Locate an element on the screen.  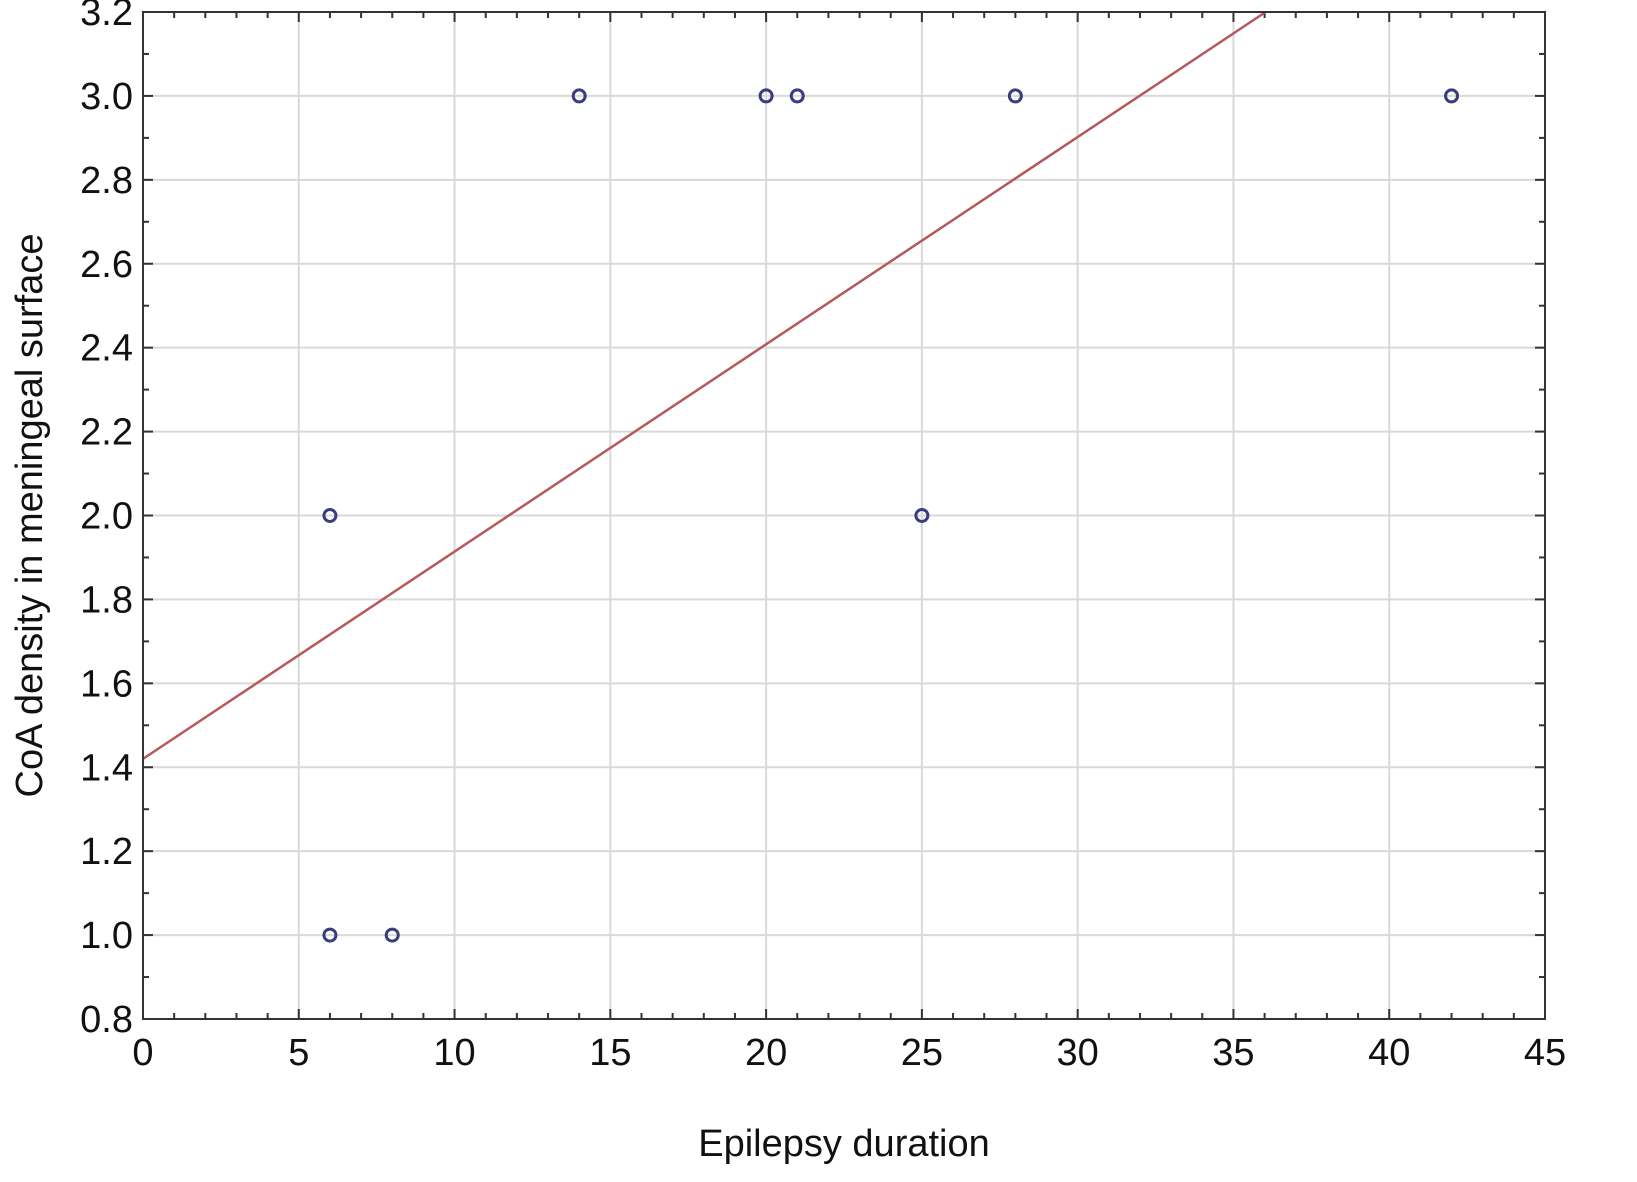
x-axis-label: Epilepsy duration is located at coordinates (844, 1144).